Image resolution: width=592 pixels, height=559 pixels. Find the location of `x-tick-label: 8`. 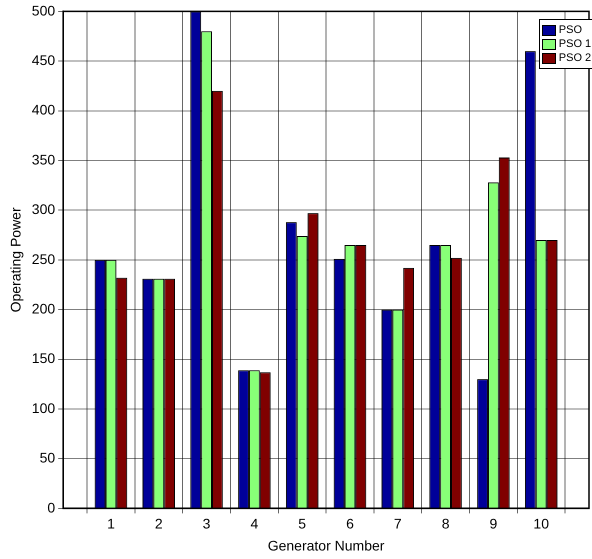

x-tick-label: 8 is located at coordinates (446, 524).